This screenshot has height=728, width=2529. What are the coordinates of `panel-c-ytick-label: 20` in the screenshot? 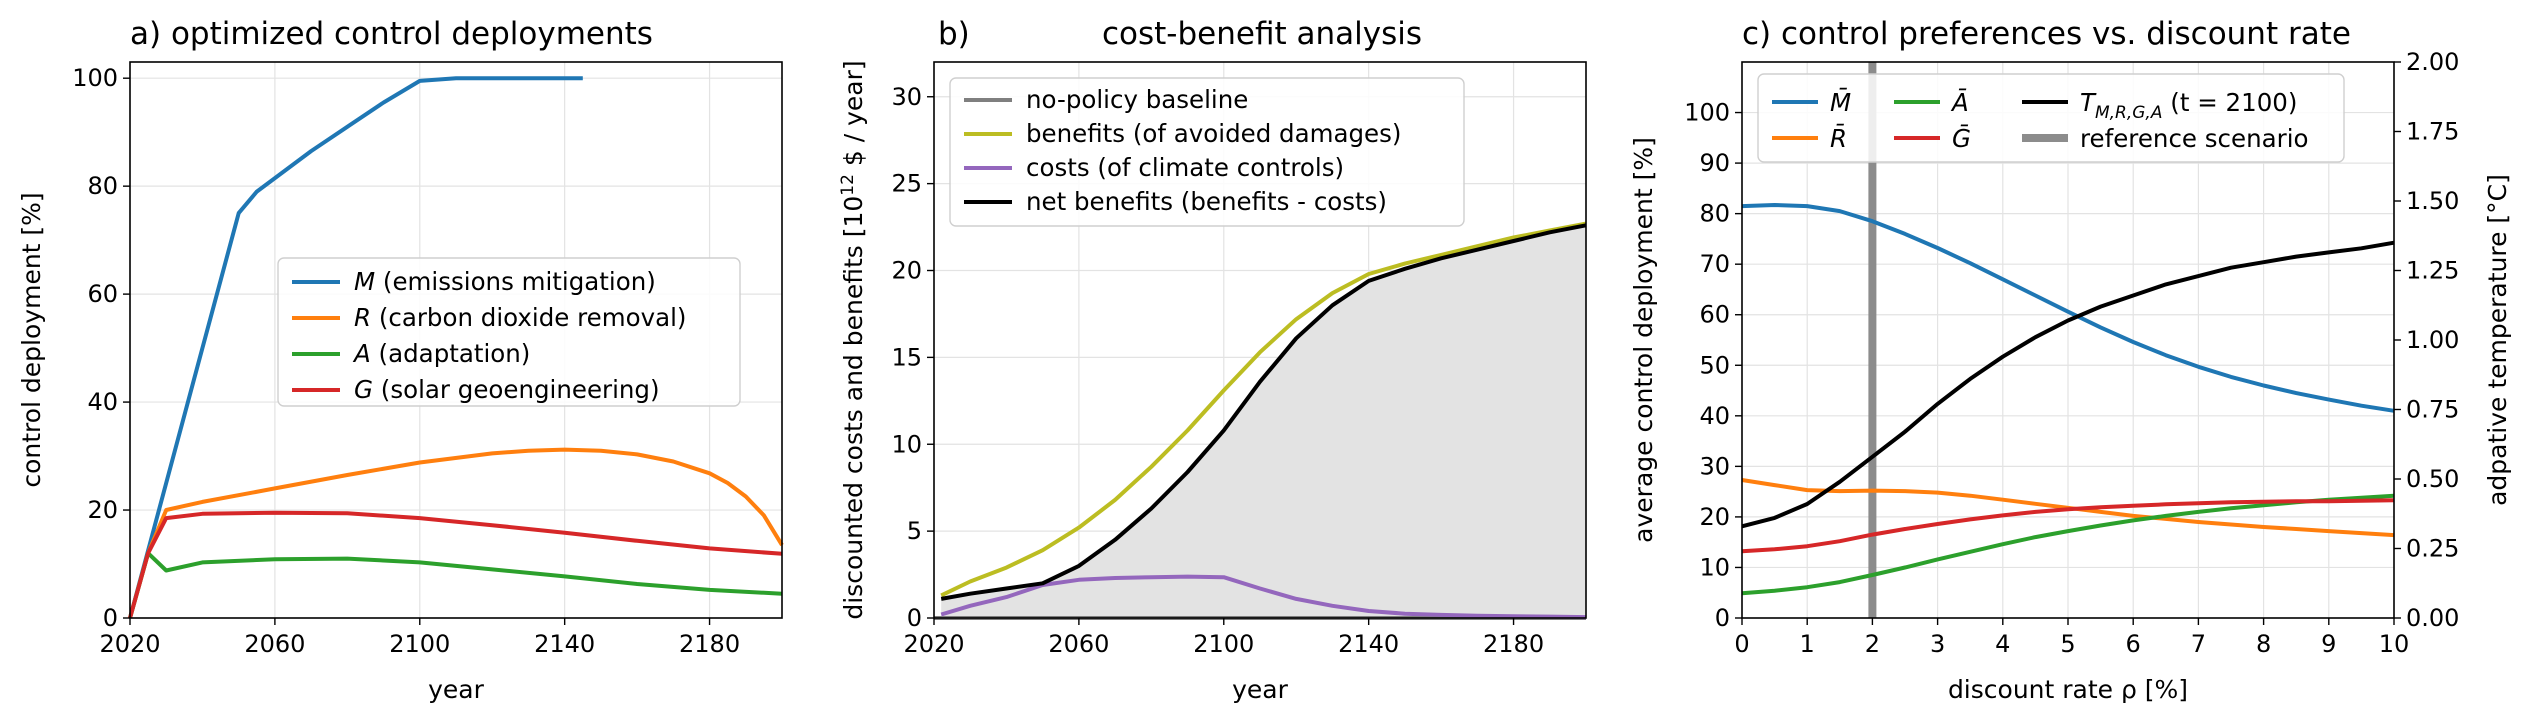 It's located at (1714, 517).